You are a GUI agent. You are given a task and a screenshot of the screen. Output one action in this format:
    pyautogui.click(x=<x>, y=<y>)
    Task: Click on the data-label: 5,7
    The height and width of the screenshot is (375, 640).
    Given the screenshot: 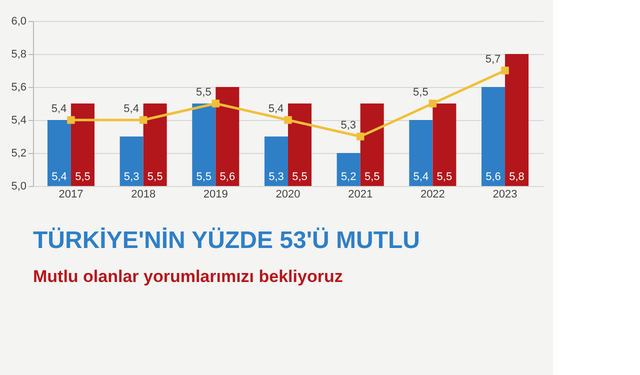 What is the action you would take?
    pyautogui.click(x=493, y=60)
    